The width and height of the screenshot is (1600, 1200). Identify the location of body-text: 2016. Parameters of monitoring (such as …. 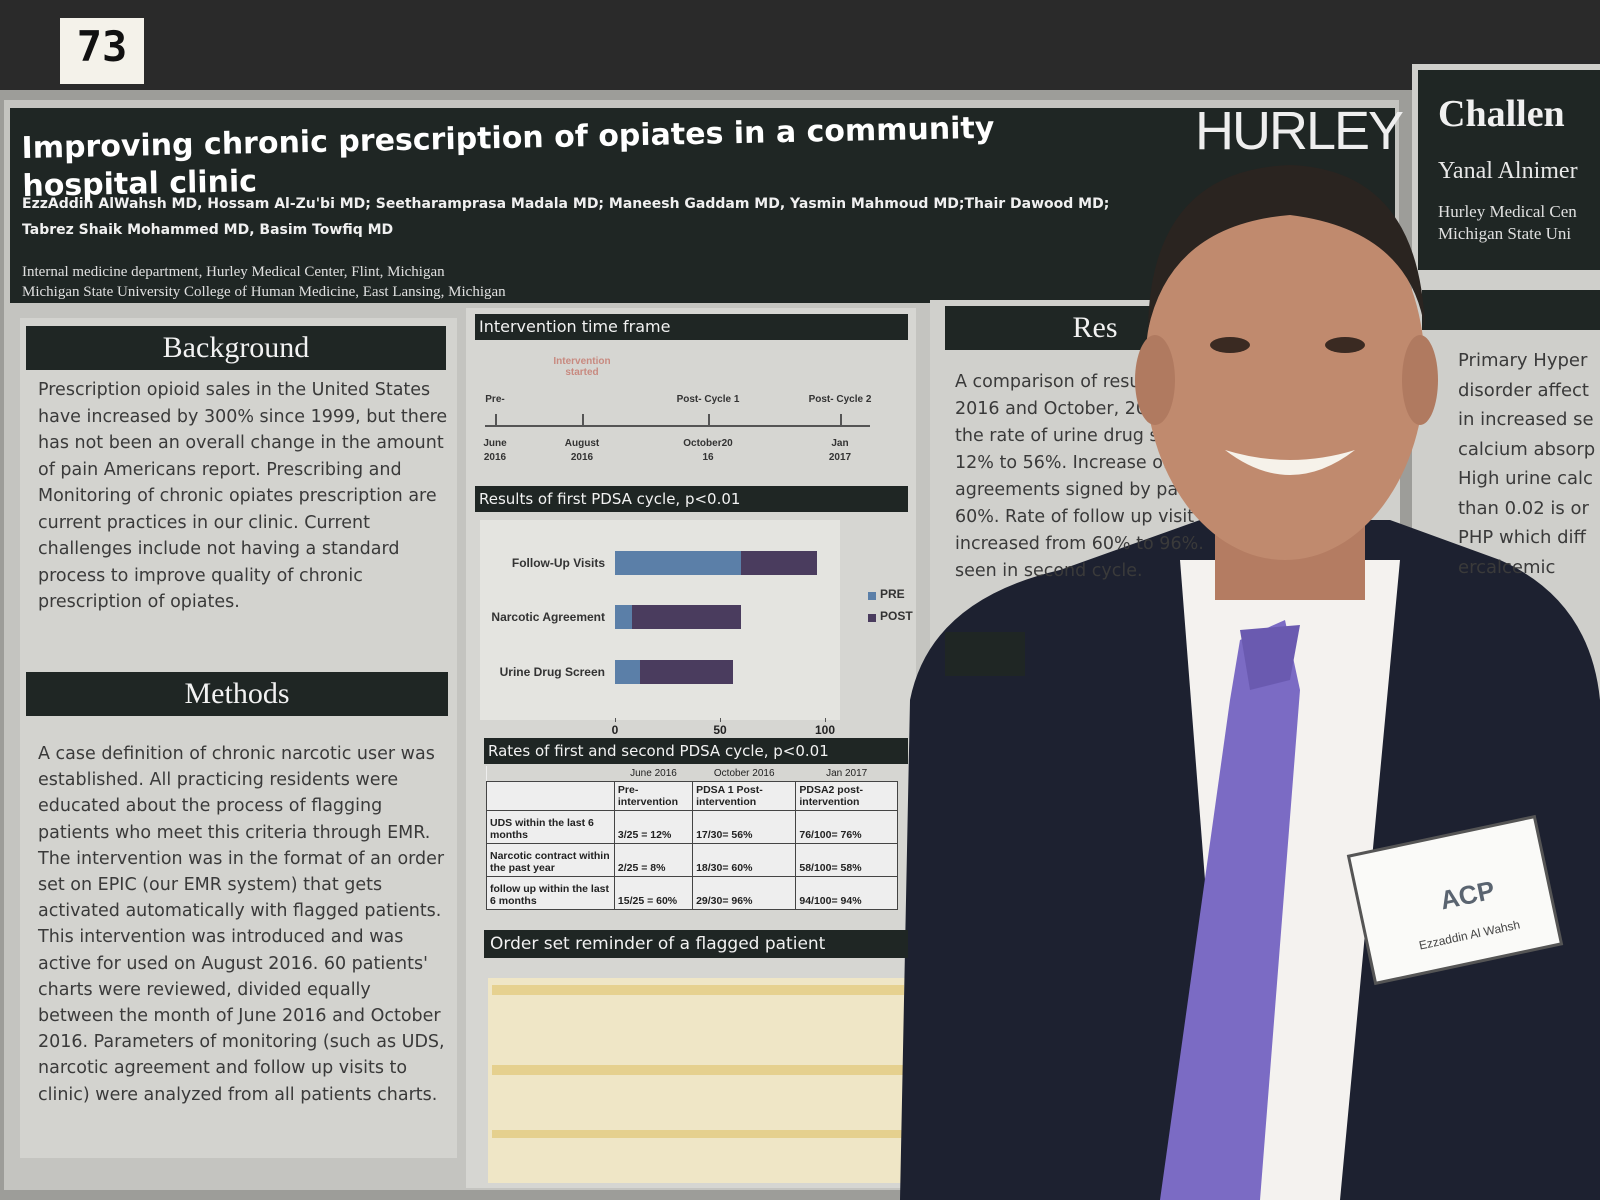
(241, 1042).